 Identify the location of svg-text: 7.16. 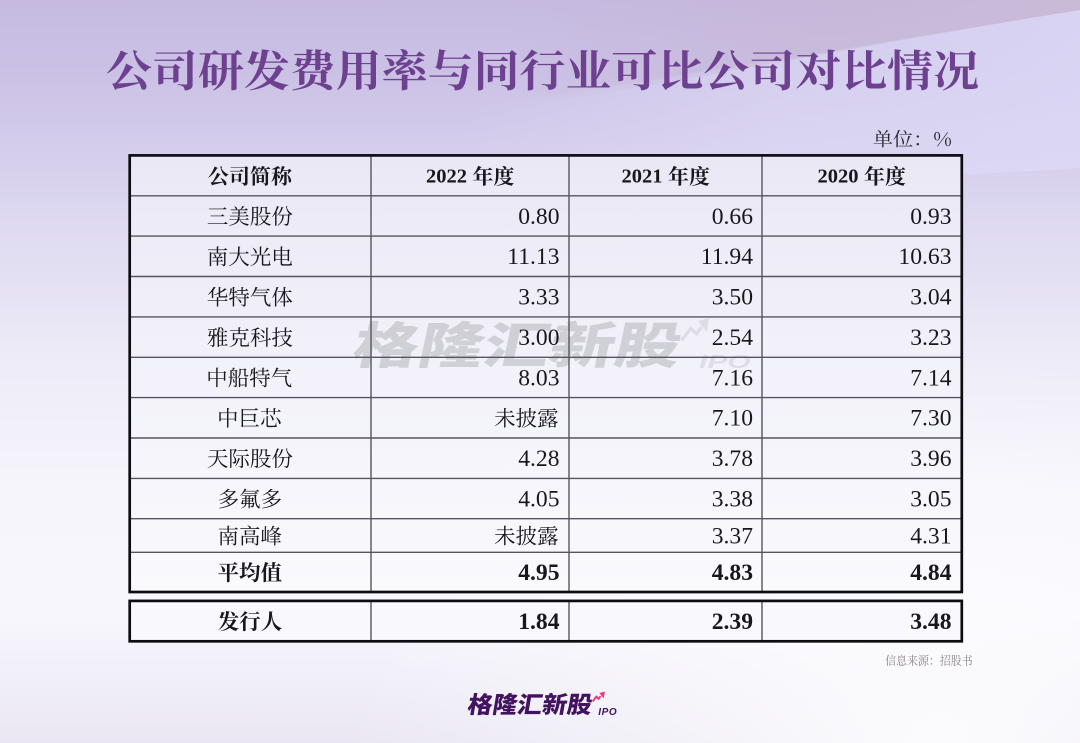
(732, 378).